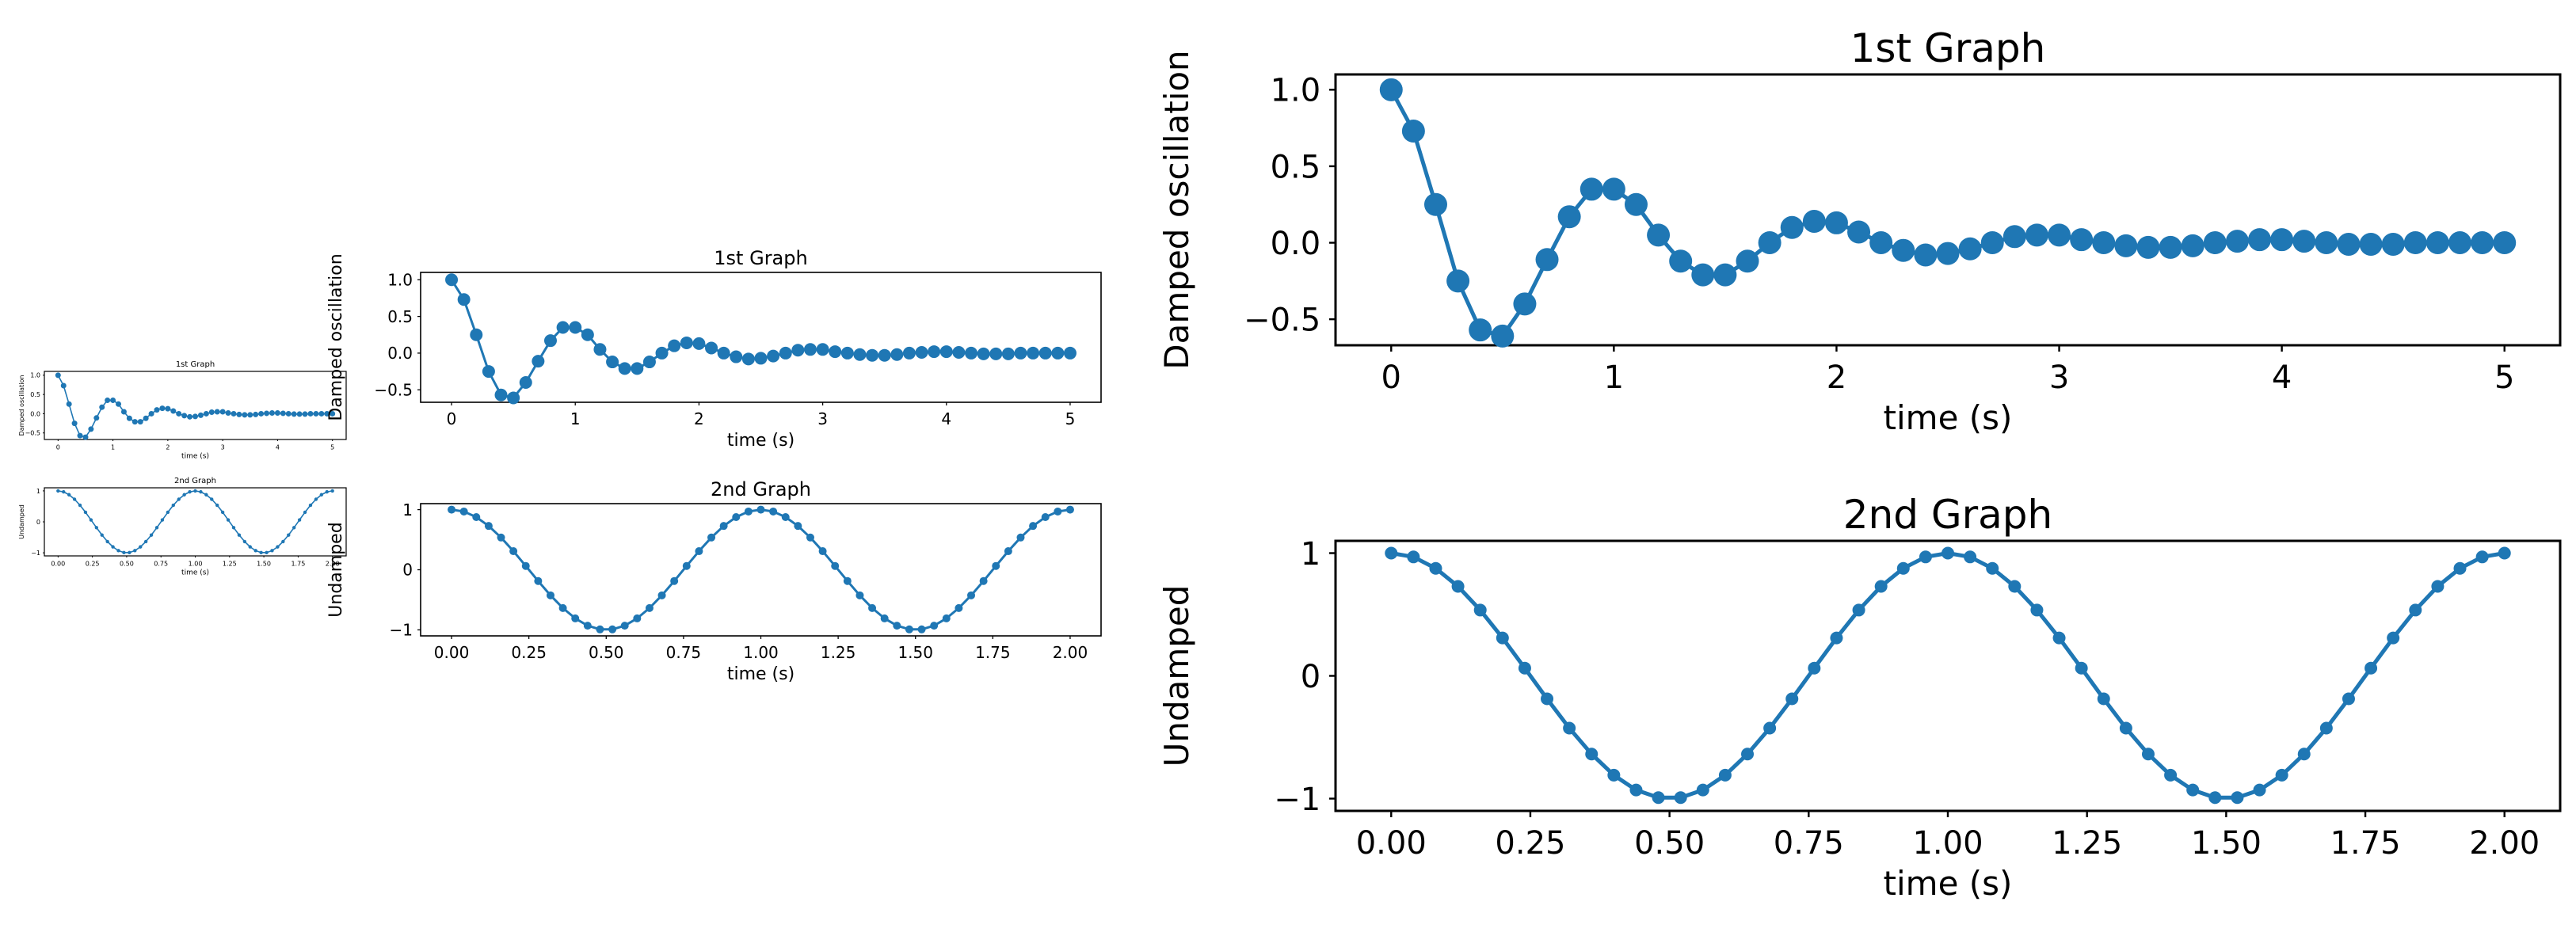 The width and height of the screenshot is (2576, 936). I want to click on x-tick-label: 0, so click(1391, 378).